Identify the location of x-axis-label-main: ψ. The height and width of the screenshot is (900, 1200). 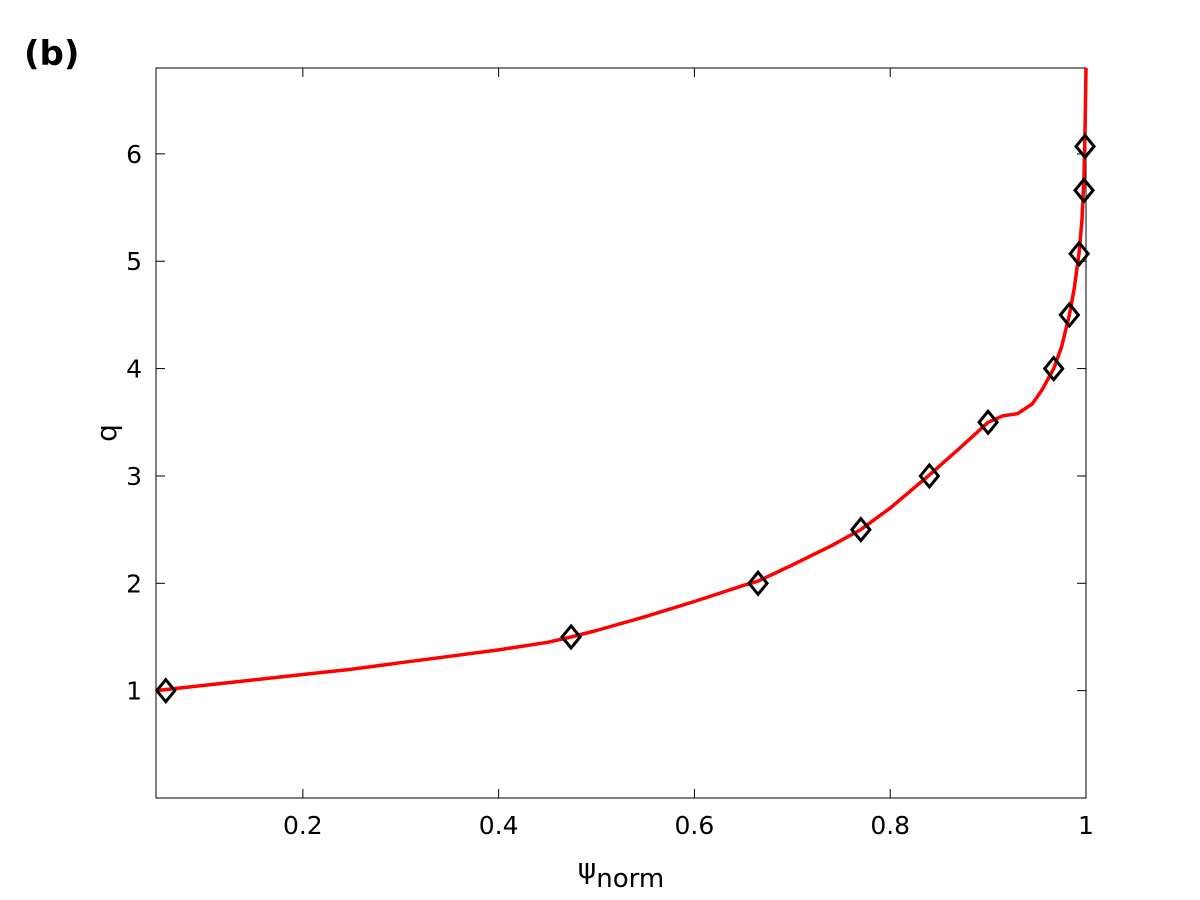
(587, 868).